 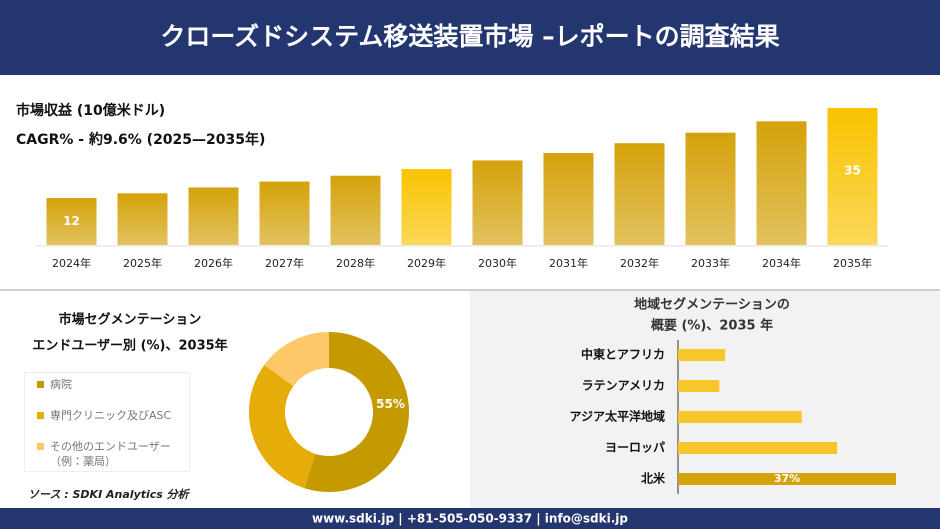 I want to click on y-tick-label: ラテンアメリカ, so click(x=623, y=386).